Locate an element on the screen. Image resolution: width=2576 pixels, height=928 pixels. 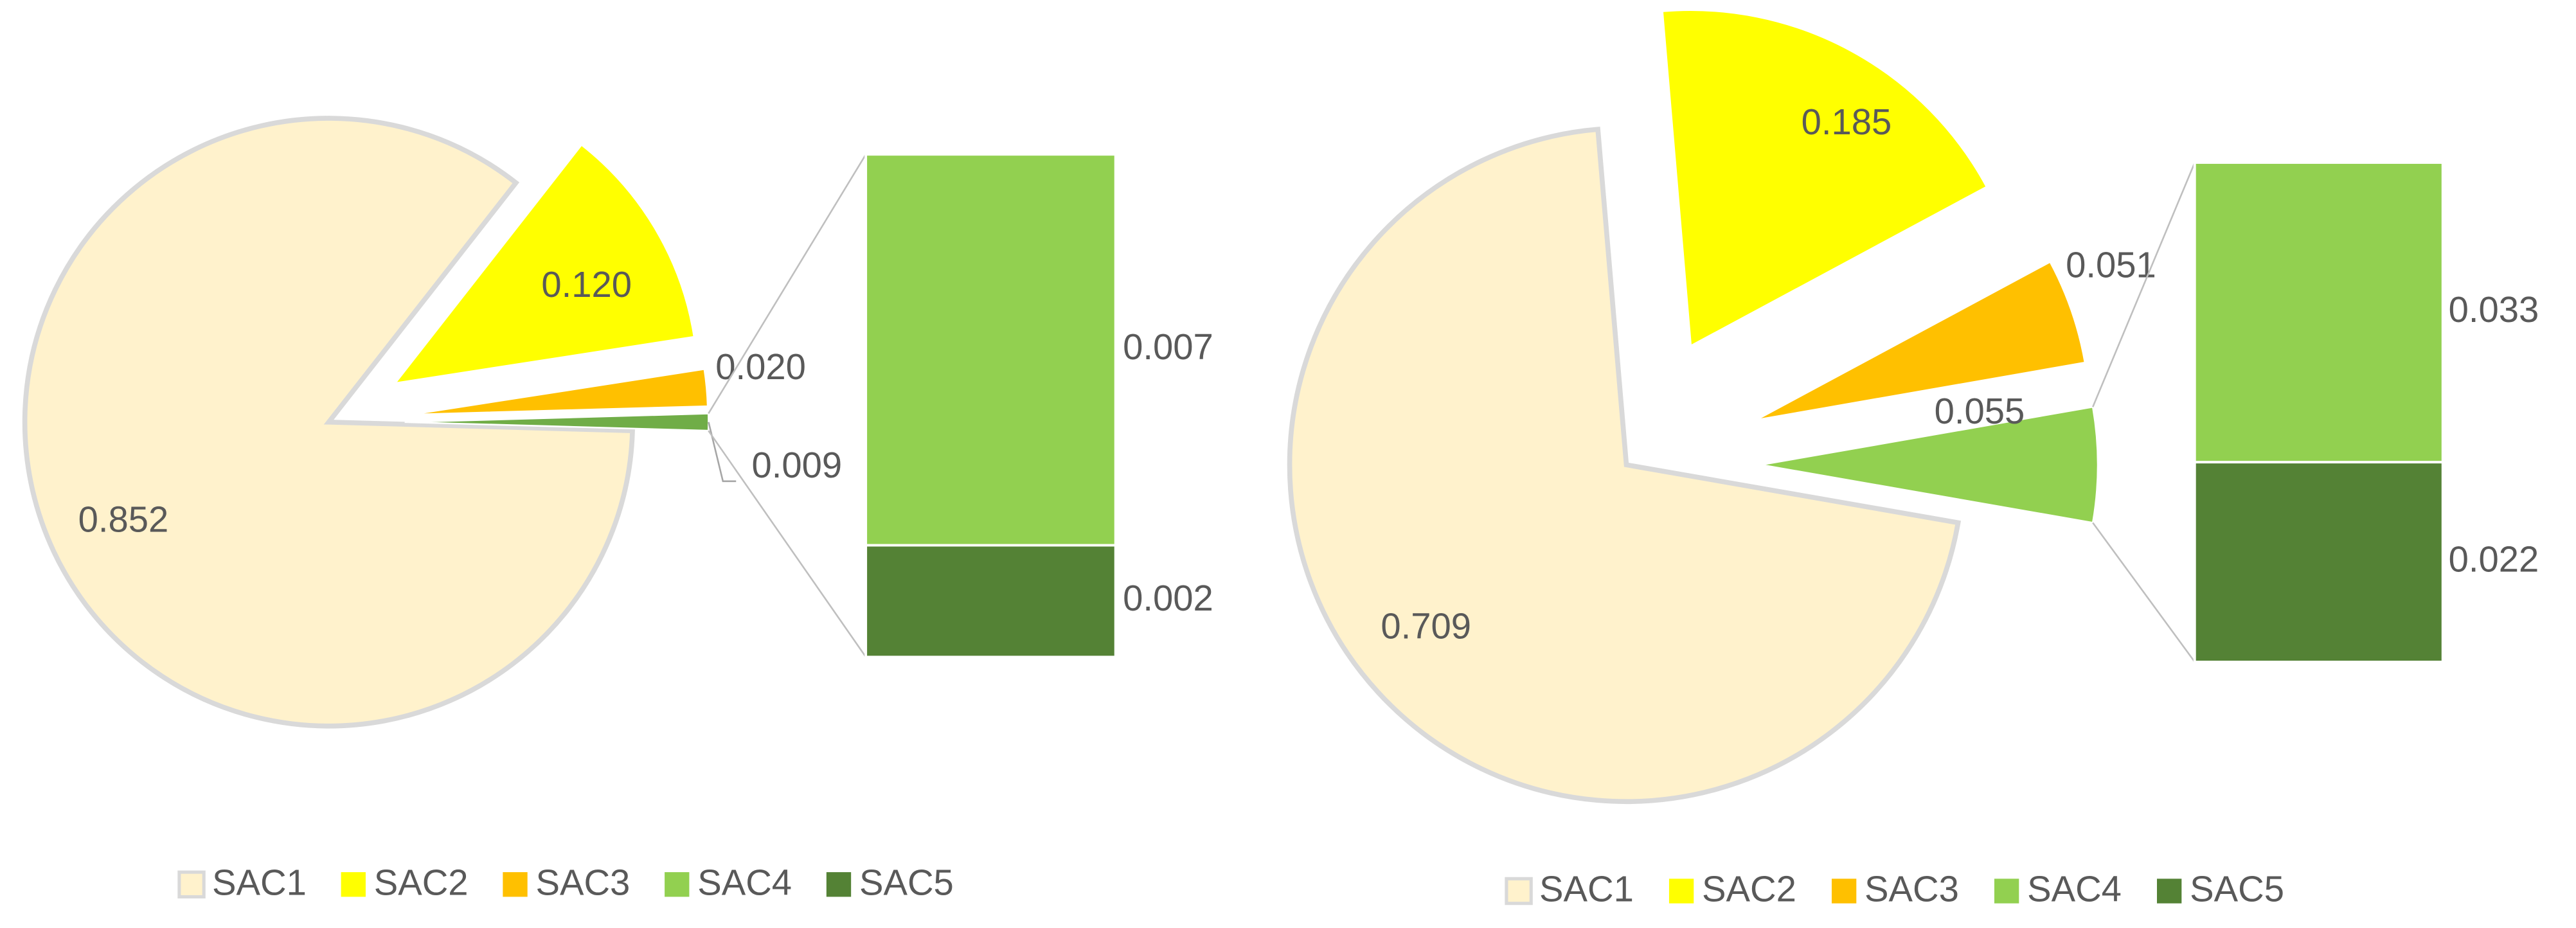
data-label: 0.852 is located at coordinates (123, 519).